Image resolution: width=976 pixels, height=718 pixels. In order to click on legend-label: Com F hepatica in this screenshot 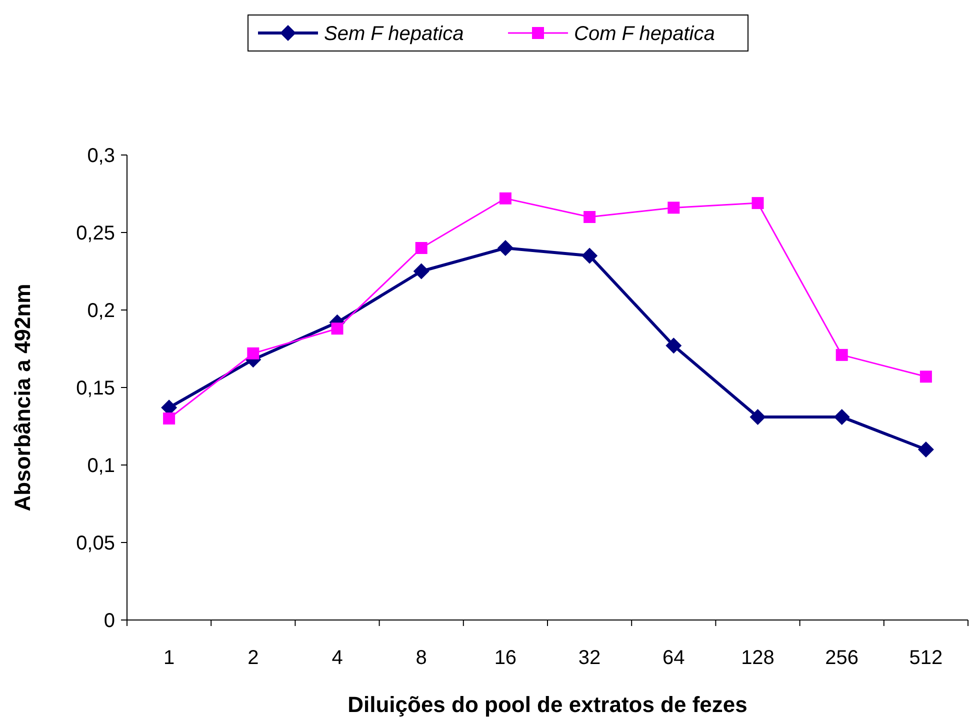, I will do `click(644, 34)`.